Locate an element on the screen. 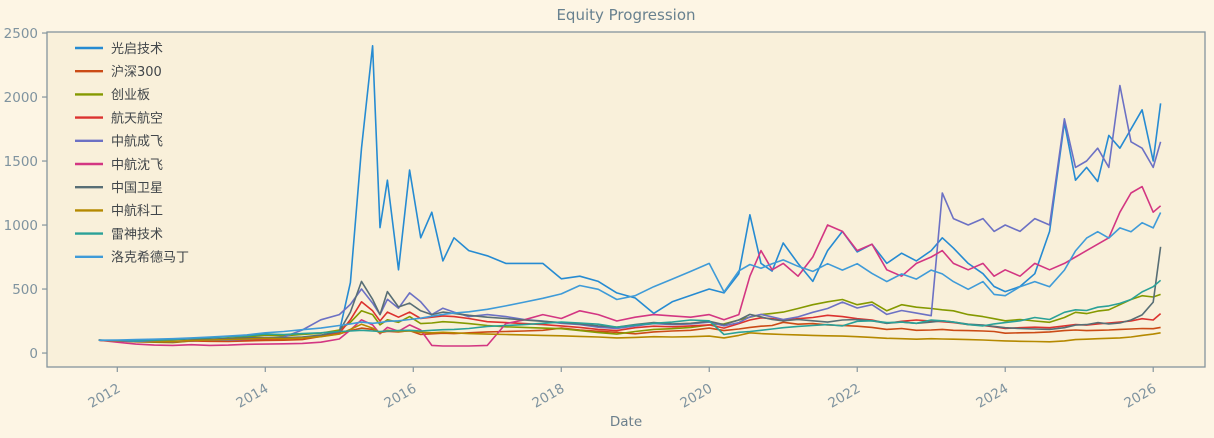 The height and width of the screenshot is (438, 1214). legend-label-3: 航天航空 is located at coordinates (137, 118).